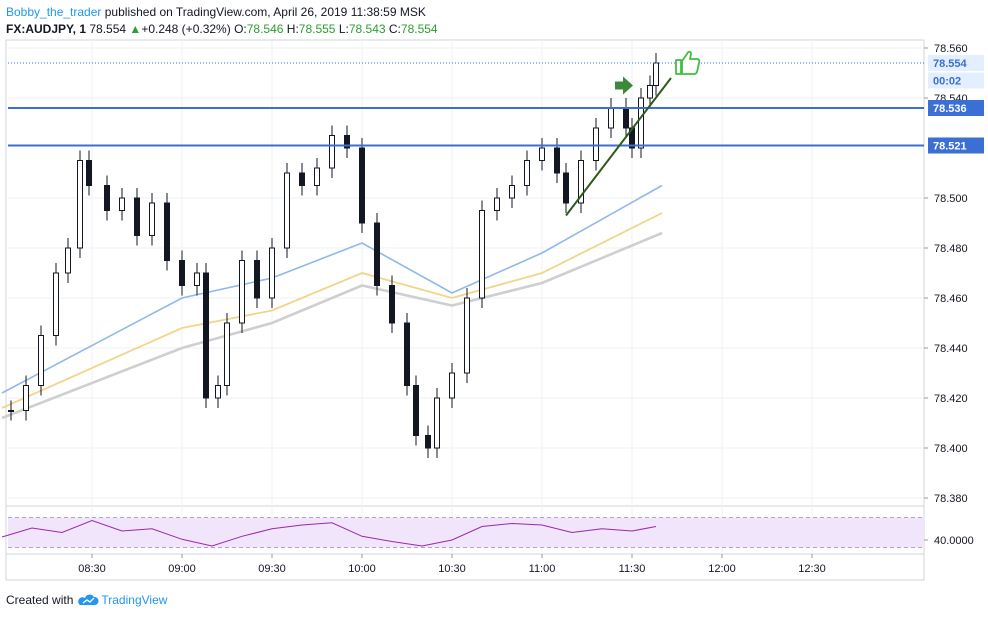 The height and width of the screenshot is (618, 988). What do you see at coordinates (186, 29) in the screenshot?
I see `price-change: +0.248 (+0.32%)` at bounding box center [186, 29].